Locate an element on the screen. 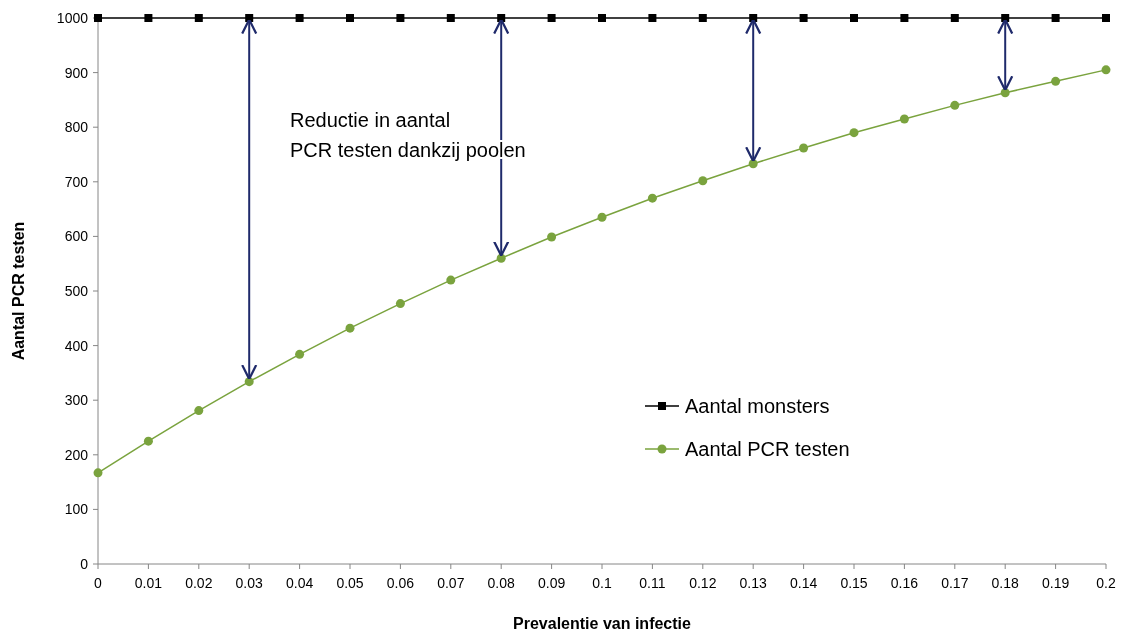  y-tick-label: 800 is located at coordinates (76, 127).